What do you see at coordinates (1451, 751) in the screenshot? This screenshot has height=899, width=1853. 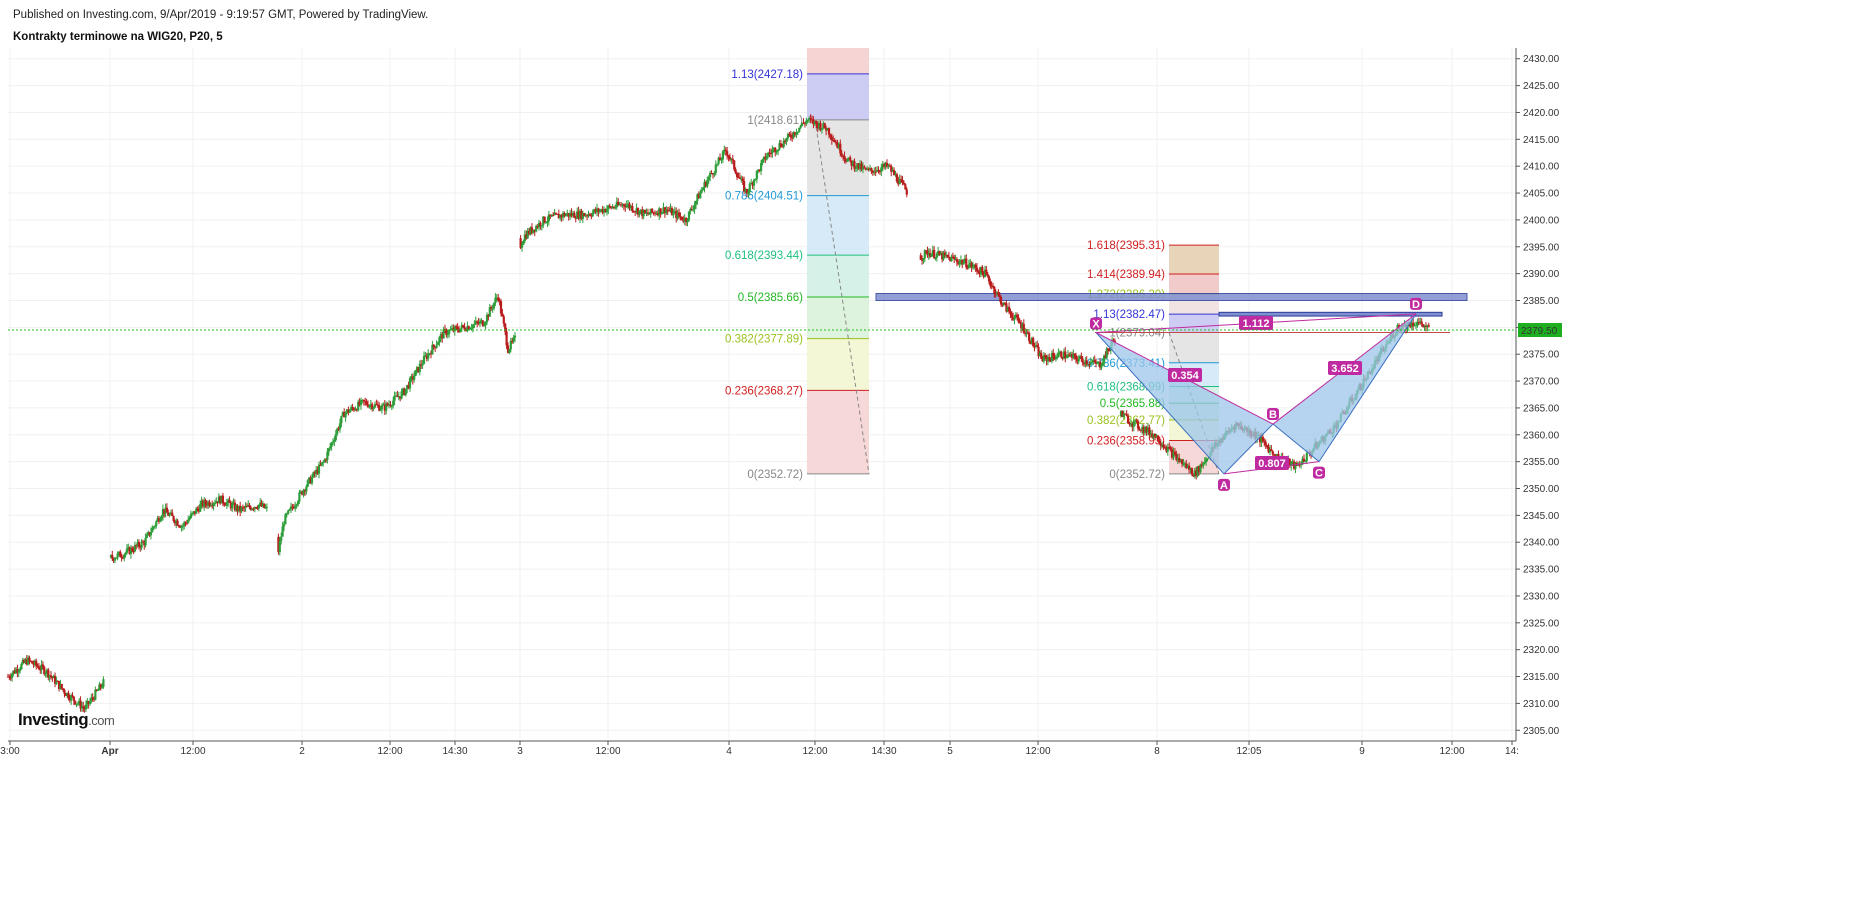 I see `x-tick-label: 12:00` at bounding box center [1451, 751].